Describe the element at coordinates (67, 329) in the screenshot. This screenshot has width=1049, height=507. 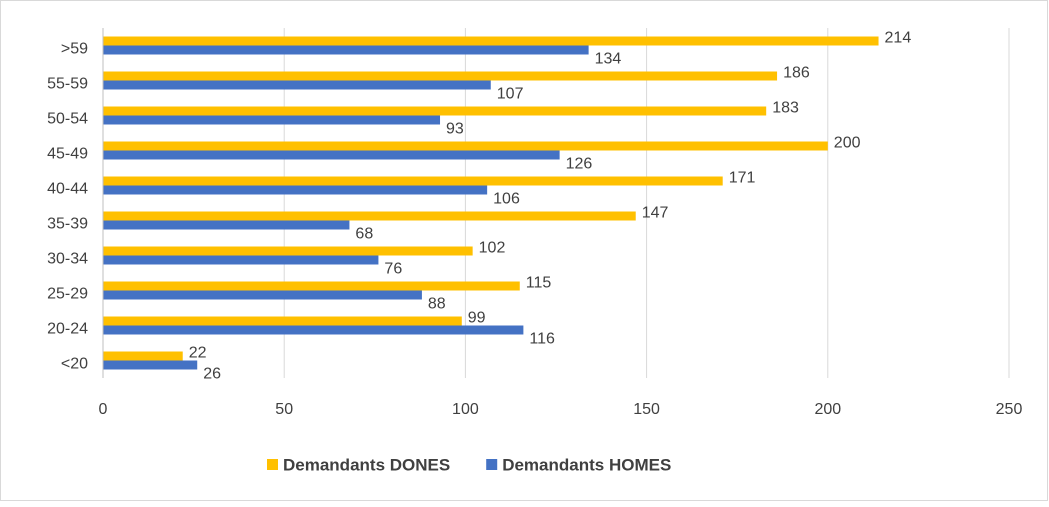
I see `y-tick-label: 20-24` at that location.